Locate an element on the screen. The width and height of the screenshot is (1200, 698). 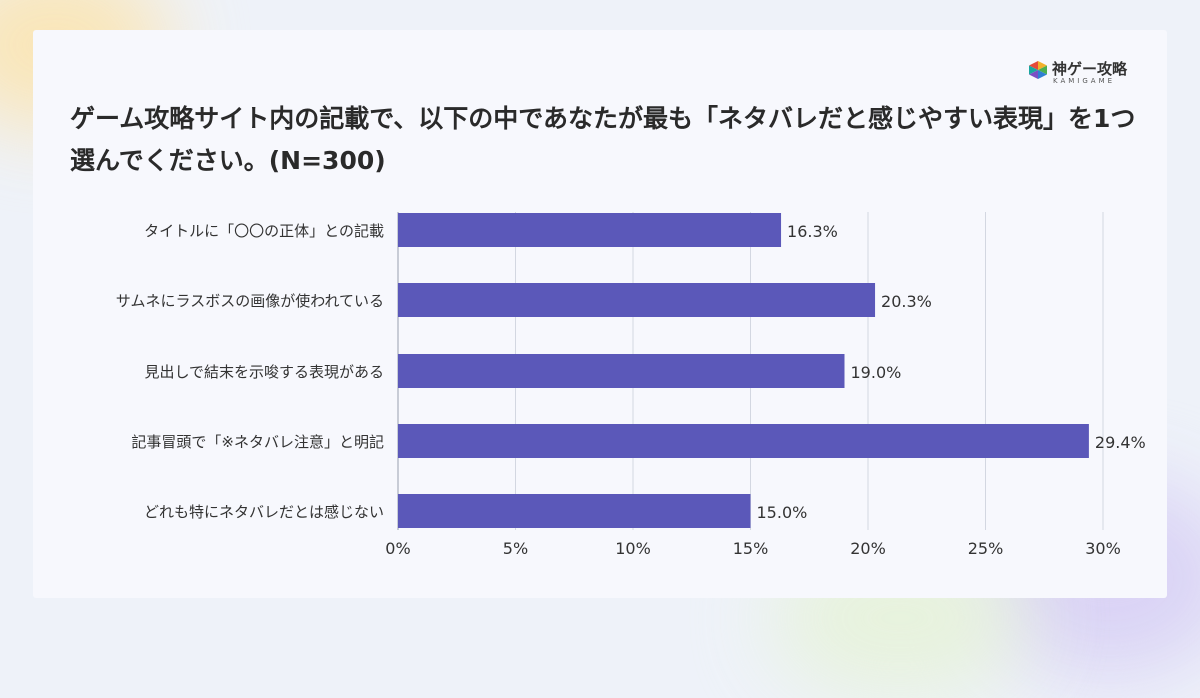
x-tick-label: 30% is located at coordinates (1103, 548).